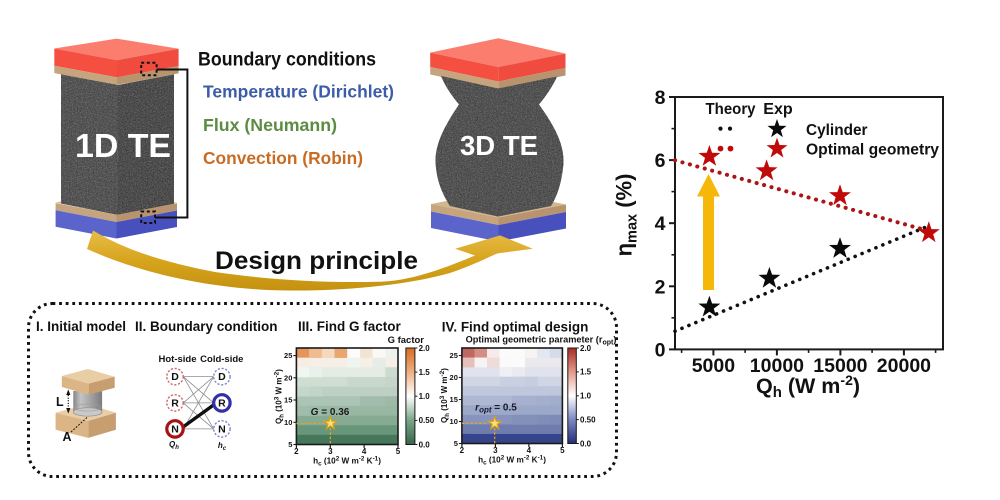  I want to click on svg-text: Design principle, so click(316, 261).